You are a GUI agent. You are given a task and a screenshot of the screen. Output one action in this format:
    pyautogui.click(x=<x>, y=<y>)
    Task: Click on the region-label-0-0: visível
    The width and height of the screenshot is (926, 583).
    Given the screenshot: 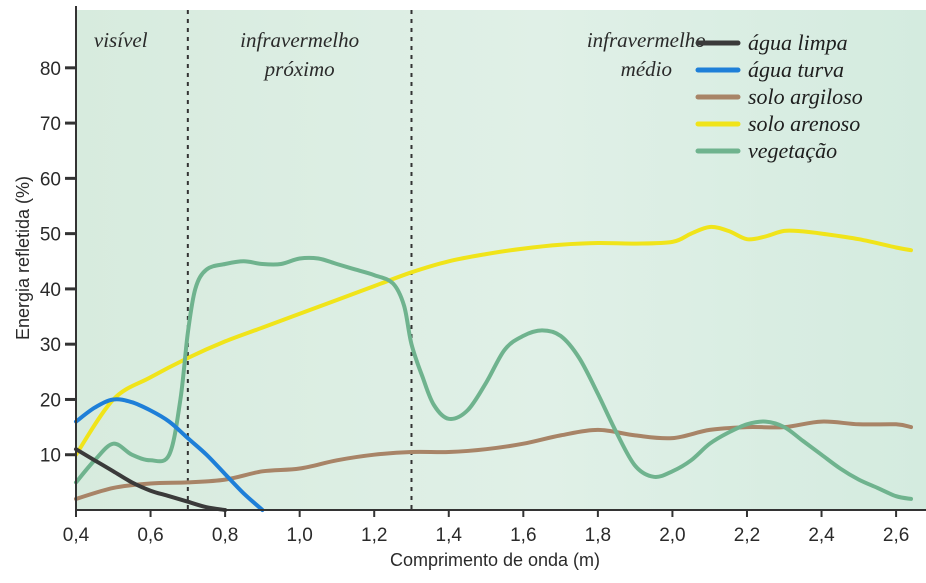 What is the action you would take?
    pyautogui.click(x=121, y=40)
    